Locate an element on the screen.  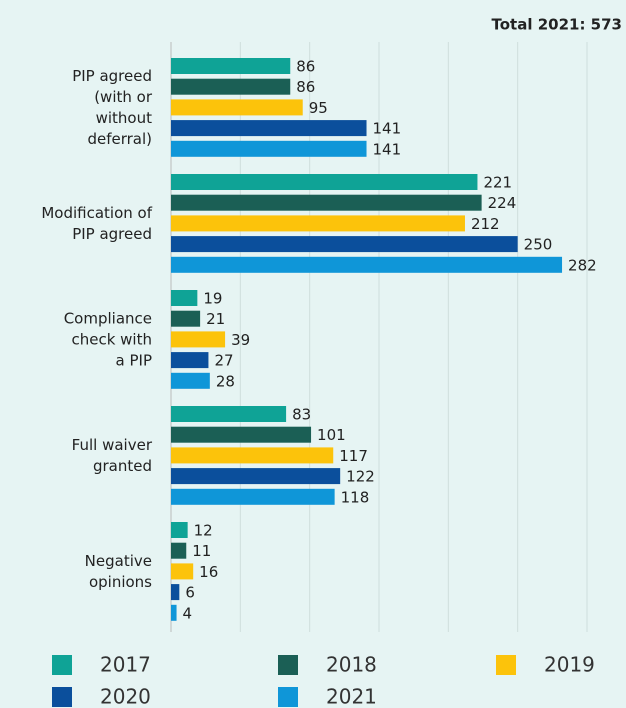
category-label: Negative opinions is located at coordinates (119, 570).